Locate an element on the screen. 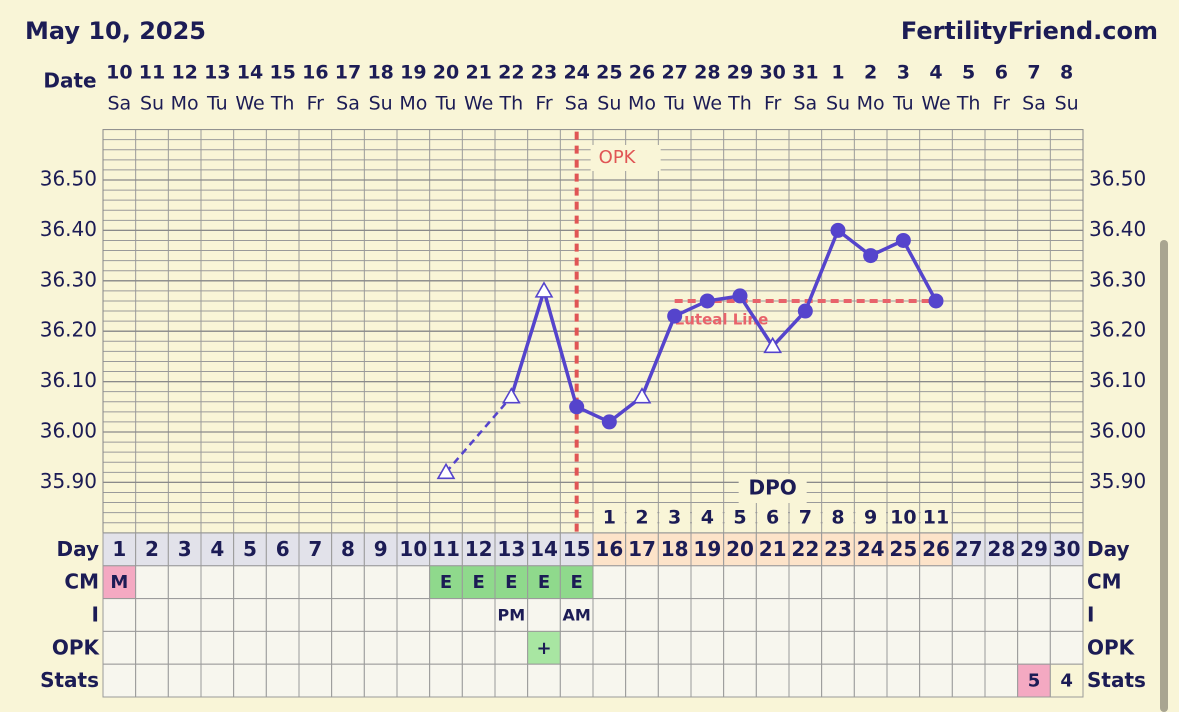 This screenshot has width=1179, height=712. weekday-label: Th is located at coordinates (282, 104).